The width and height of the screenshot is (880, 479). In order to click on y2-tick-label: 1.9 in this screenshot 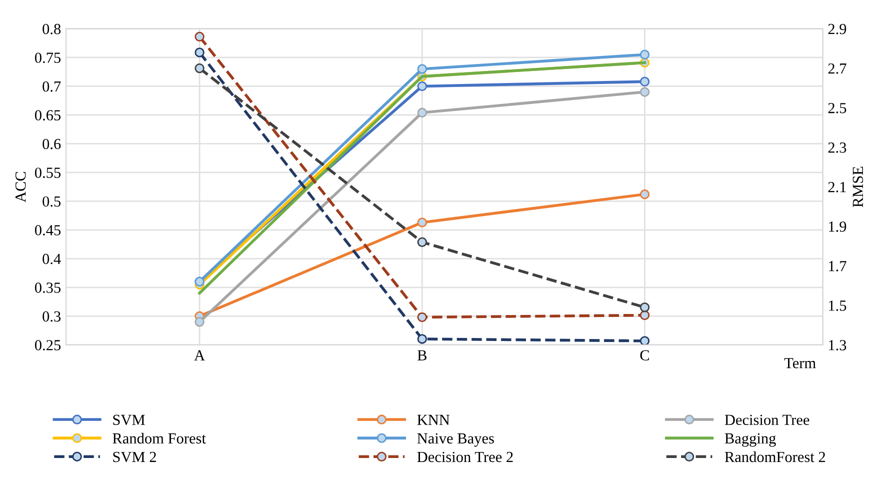, I will do `click(837, 227)`.